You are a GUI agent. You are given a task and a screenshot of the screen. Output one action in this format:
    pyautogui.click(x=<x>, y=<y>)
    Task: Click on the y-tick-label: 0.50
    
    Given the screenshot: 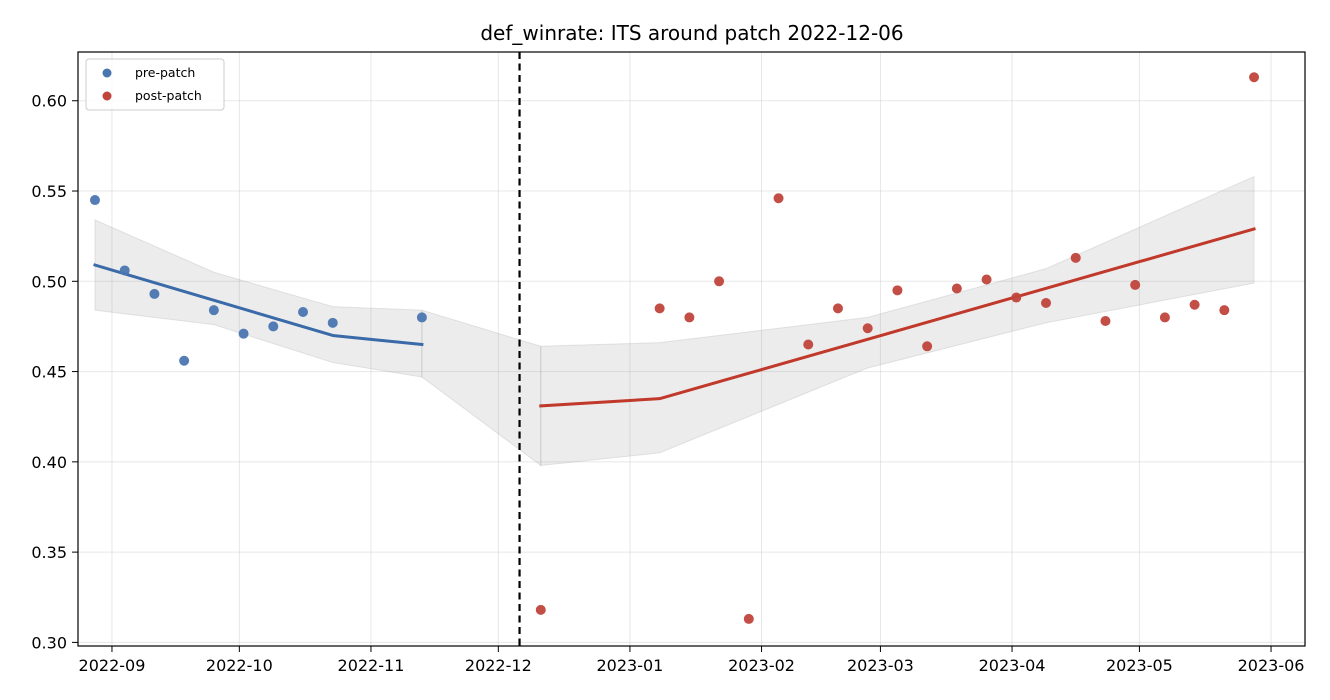 What is the action you would take?
    pyautogui.click(x=49, y=281)
    